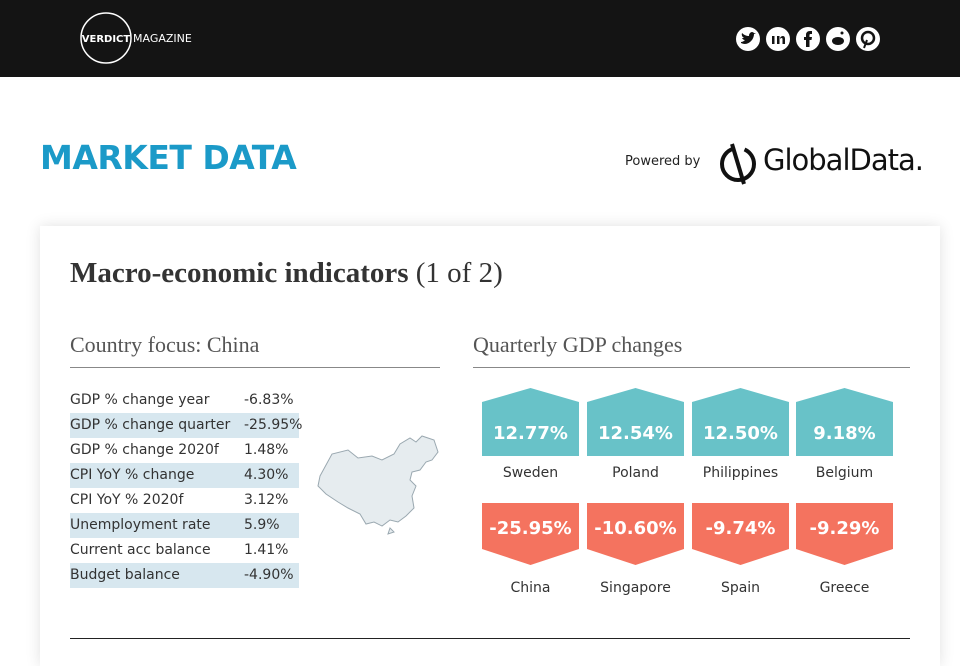 The width and height of the screenshot is (960, 666). I want to click on indicator-value: 1.41%, so click(266, 550).